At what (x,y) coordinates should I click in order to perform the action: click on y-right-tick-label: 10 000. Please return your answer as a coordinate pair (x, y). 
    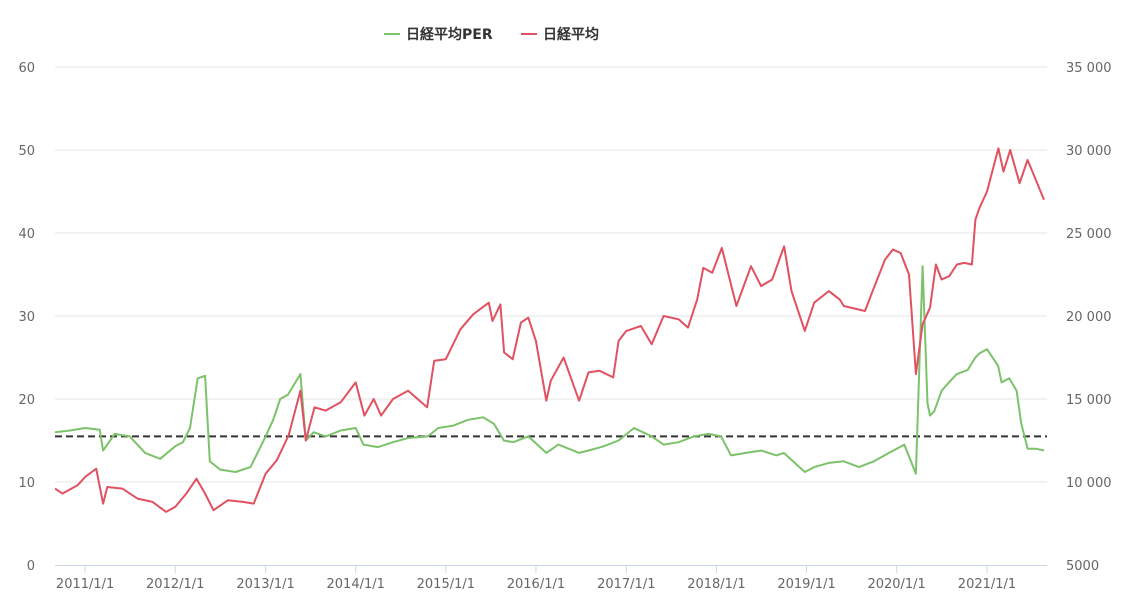
    Looking at the image, I should click on (1089, 483).